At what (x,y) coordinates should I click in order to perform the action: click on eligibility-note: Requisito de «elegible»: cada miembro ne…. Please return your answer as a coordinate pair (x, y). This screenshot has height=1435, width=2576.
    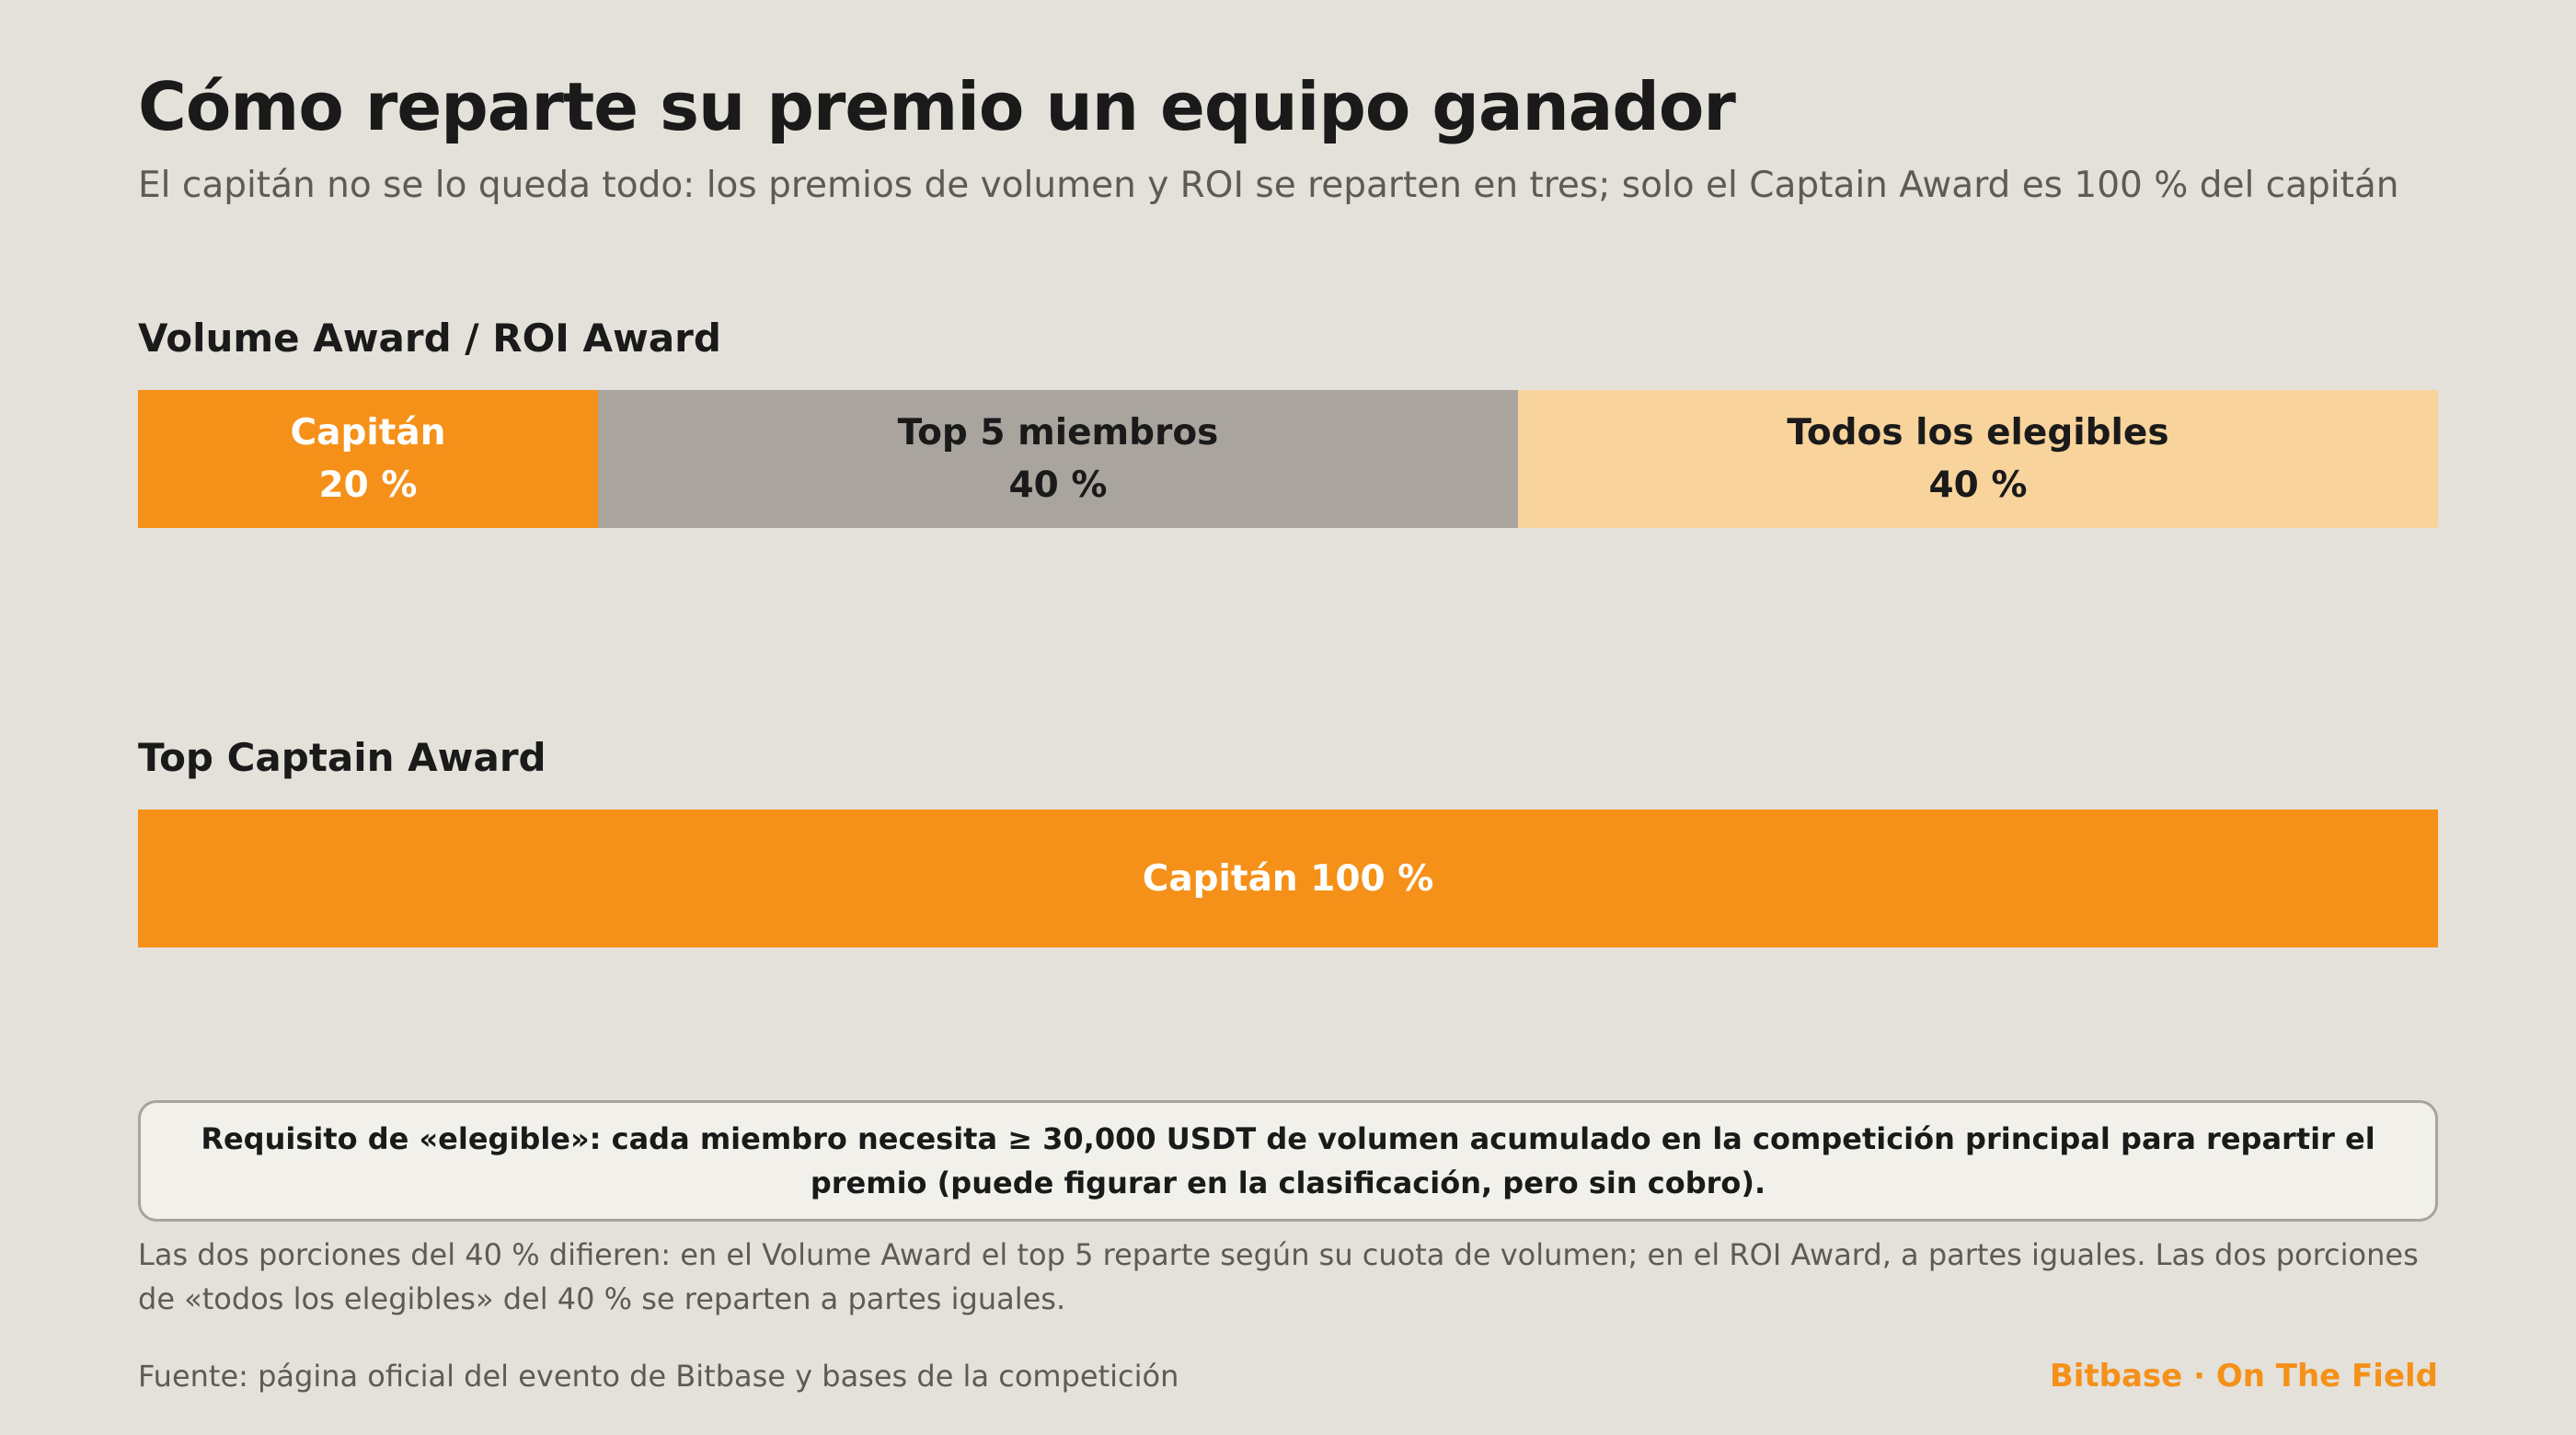
    Looking at the image, I should click on (1288, 1161).